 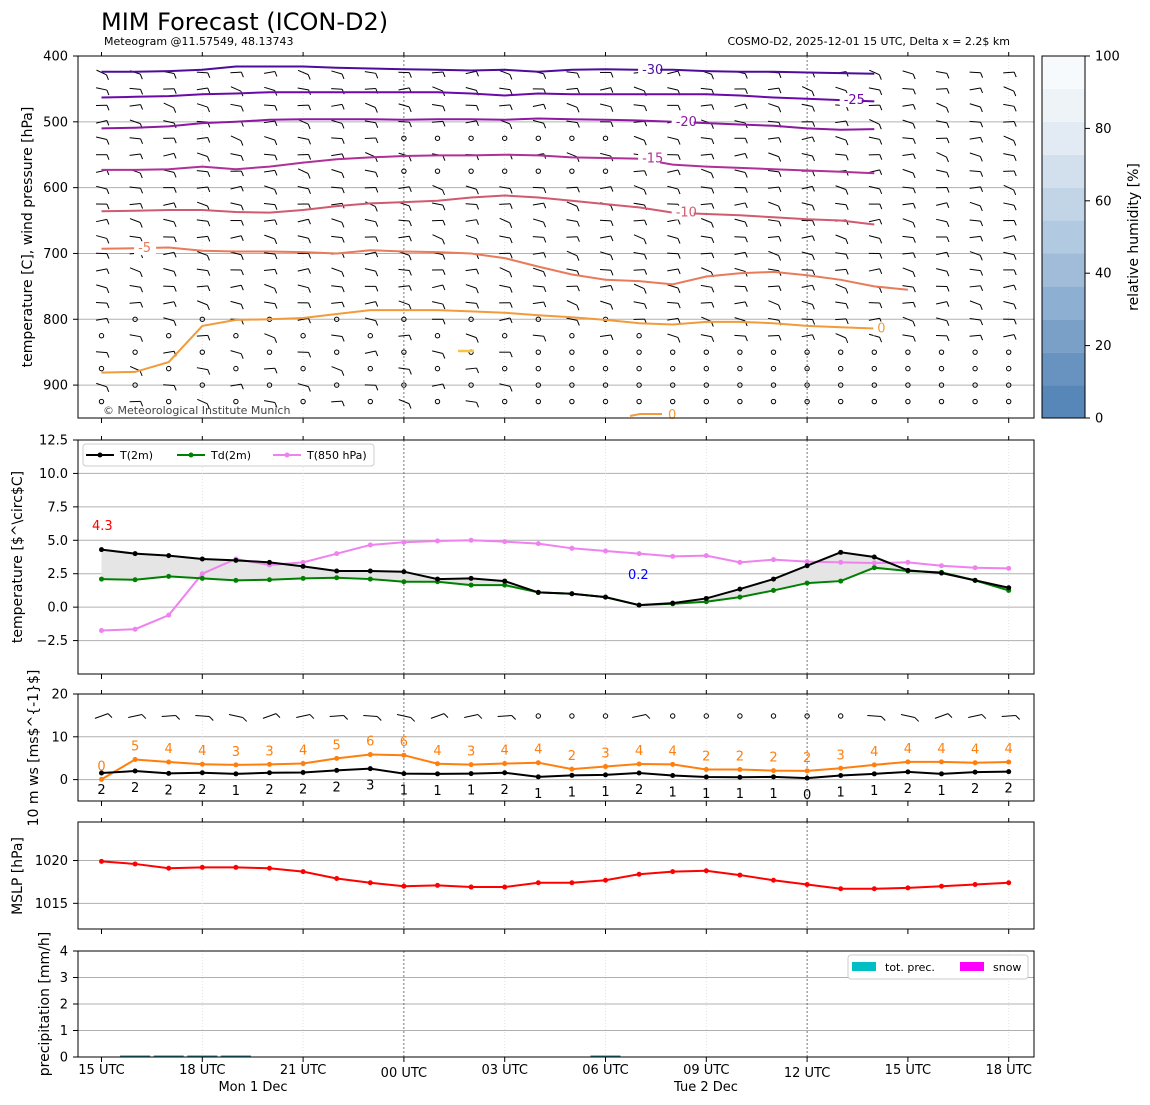 What do you see at coordinates (1007, 967) in the screenshot?
I see `legend-label: snow` at bounding box center [1007, 967].